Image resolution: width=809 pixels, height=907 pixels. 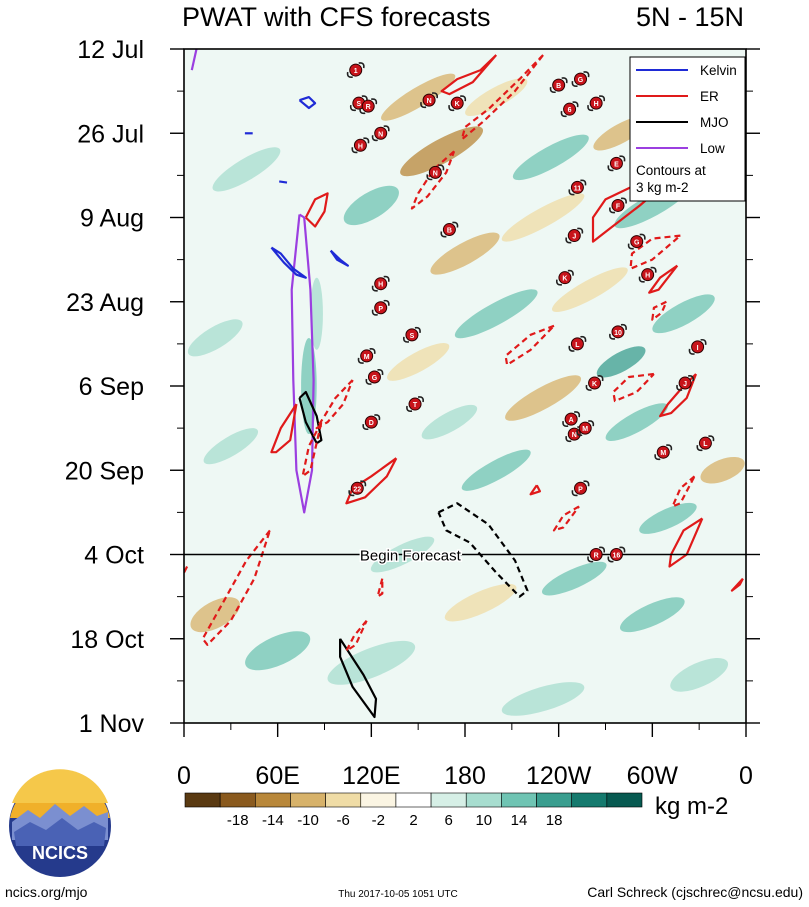 What do you see at coordinates (184, 776) in the screenshot?
I see `x-tick-label: 0` at bounding box center [184, 776].